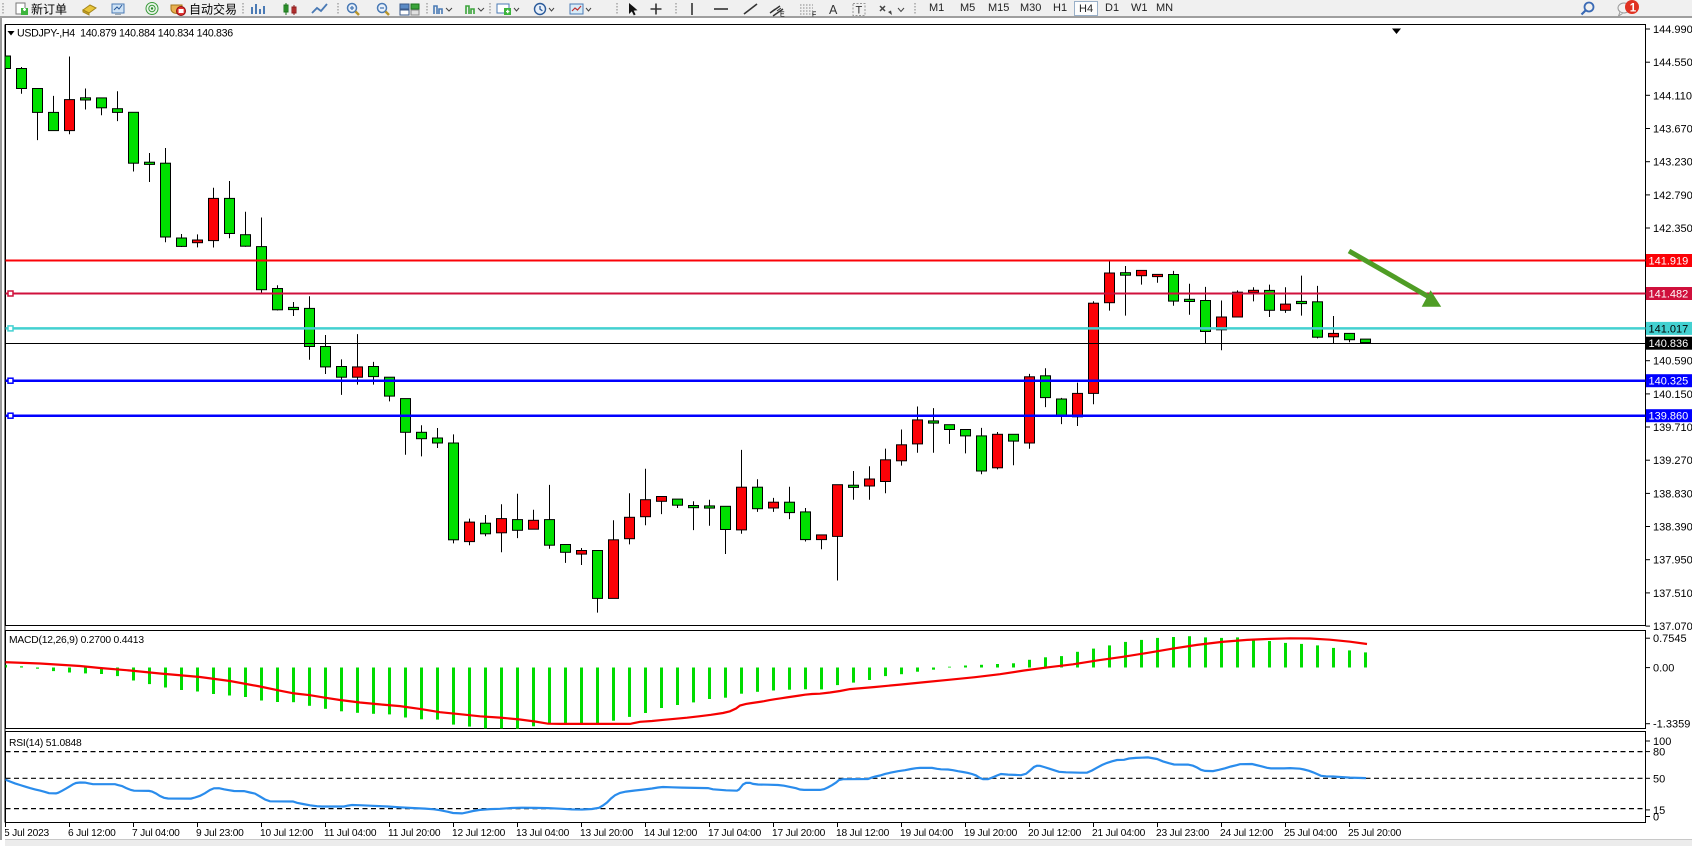 Image resolution: width=1692 pixels, height=846 pixels. What do you see at coordinates (1669, 344) in the screenshot?
I see `svg-text: 140.836` at bounding box center [1669, 344].